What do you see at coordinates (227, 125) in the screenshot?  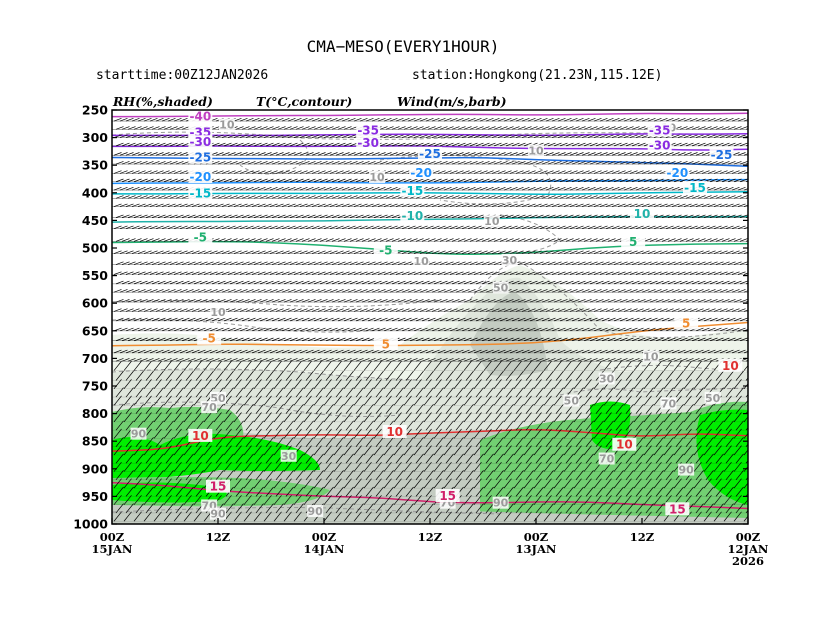 I see `rh-contour-label: 10` at bounding box center [227, 125].